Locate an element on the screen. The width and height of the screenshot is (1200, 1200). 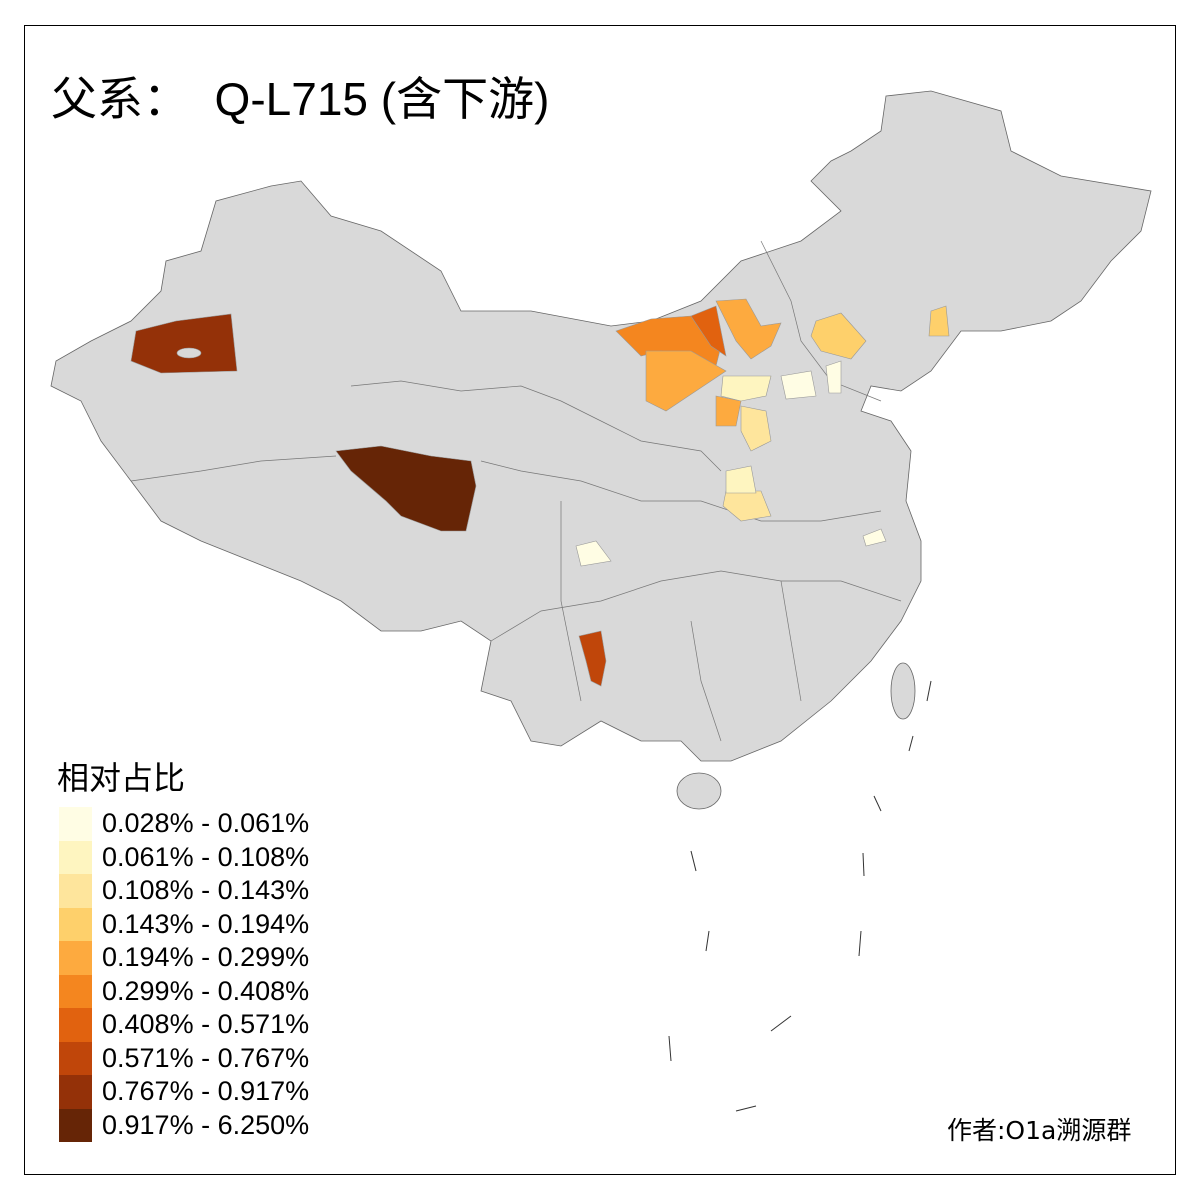
legend-item: 0.571% - 0.767% is located at coordinates (184, 1058).